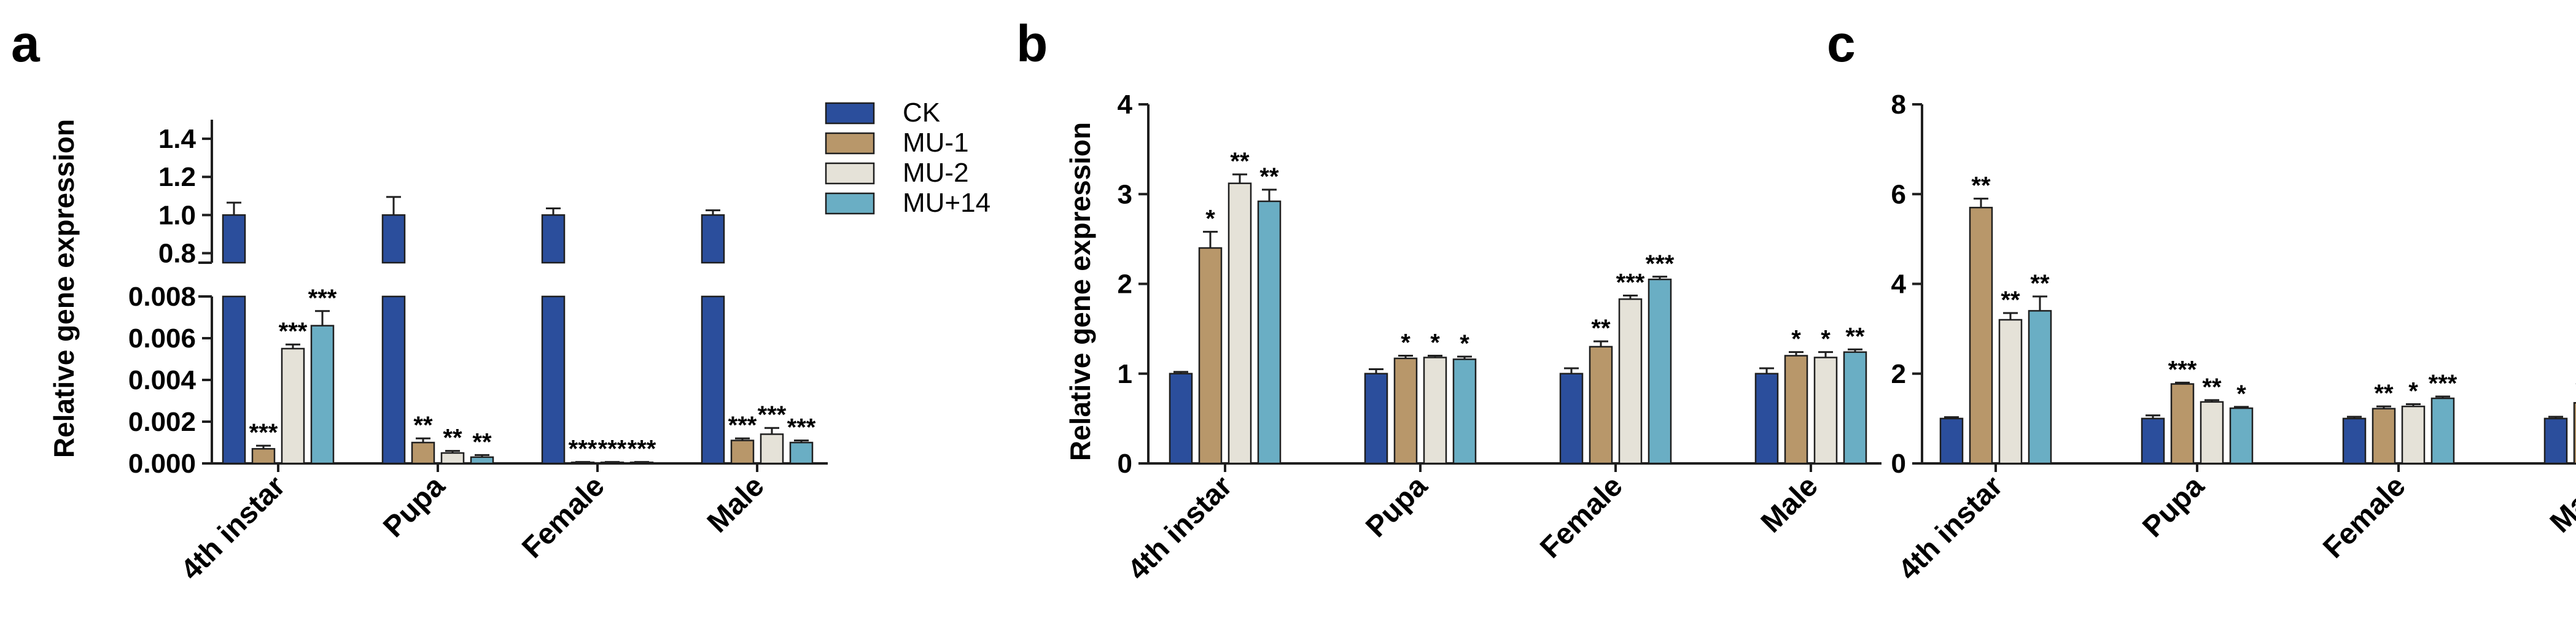 Image resolution: width=2576 pixels, height=623 pixels. I want to click on legend-label: CK, so click(921, 113).